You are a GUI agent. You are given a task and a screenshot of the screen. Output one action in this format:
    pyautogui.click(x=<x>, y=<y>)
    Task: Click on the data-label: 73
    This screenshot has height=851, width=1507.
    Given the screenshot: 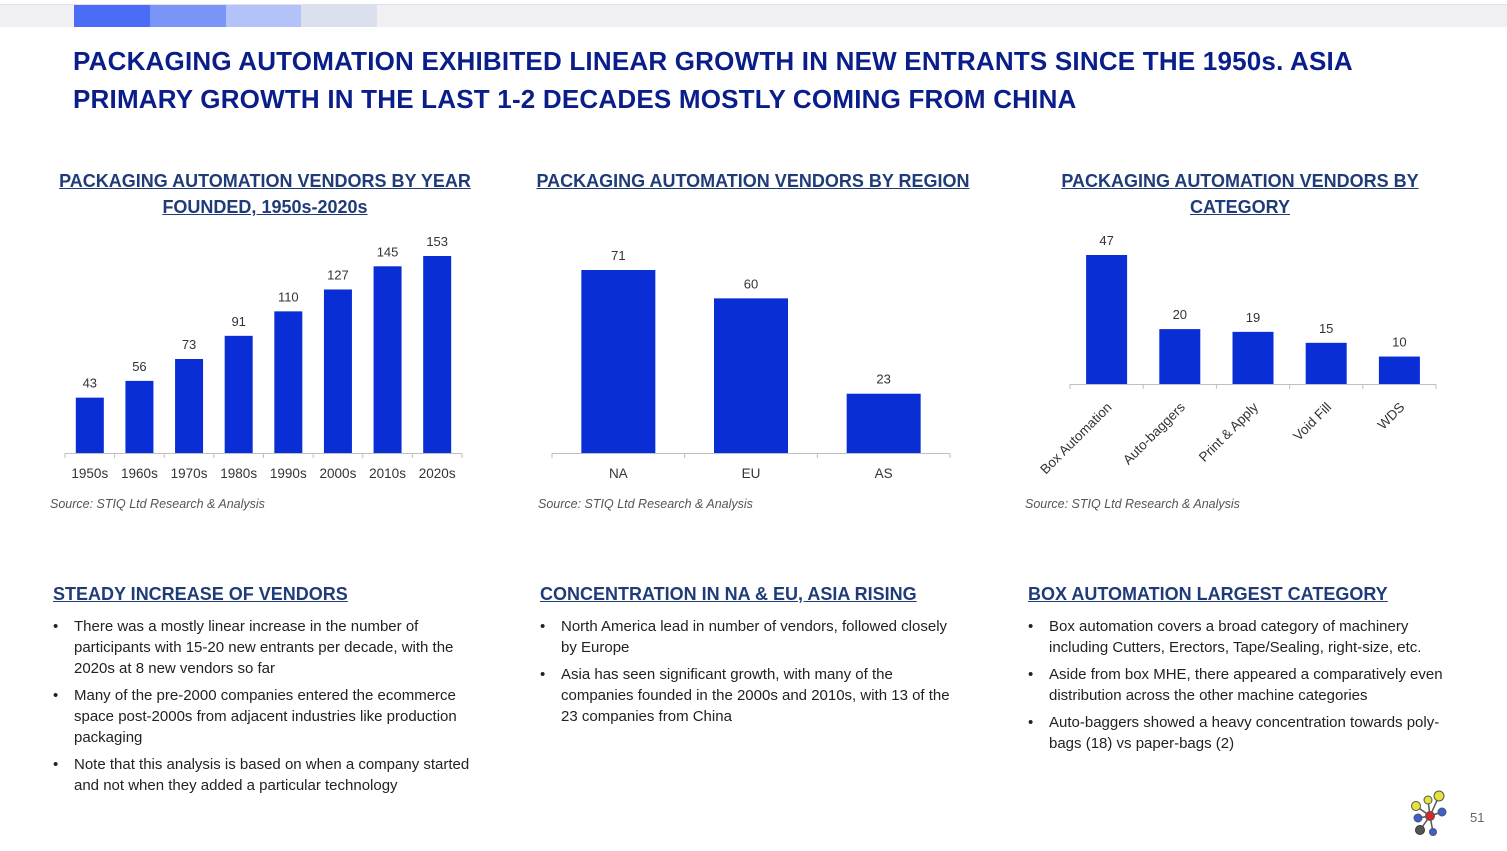 What is the action you would take?
    pyautogui.click(x=189, y=344)
    